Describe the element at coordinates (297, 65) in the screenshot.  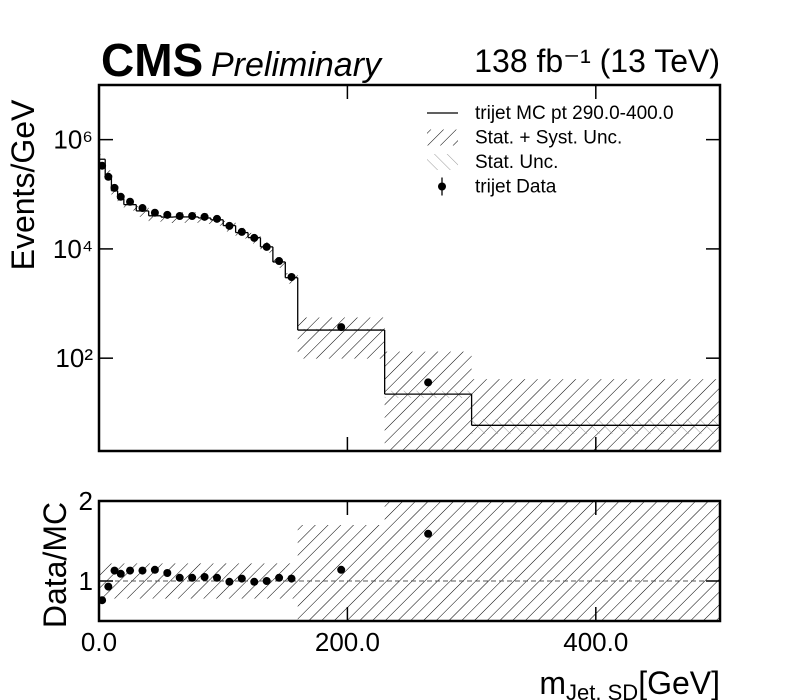
I see `status-label: Preliminary` at that location.